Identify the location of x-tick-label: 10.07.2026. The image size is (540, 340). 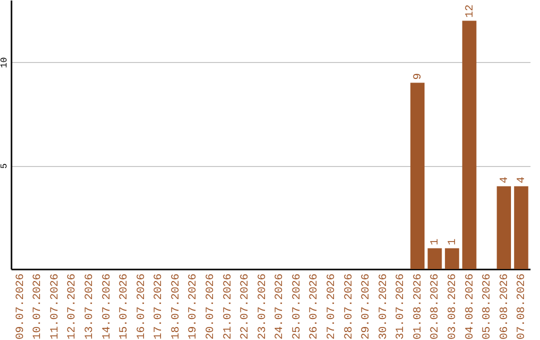
(38, 307).